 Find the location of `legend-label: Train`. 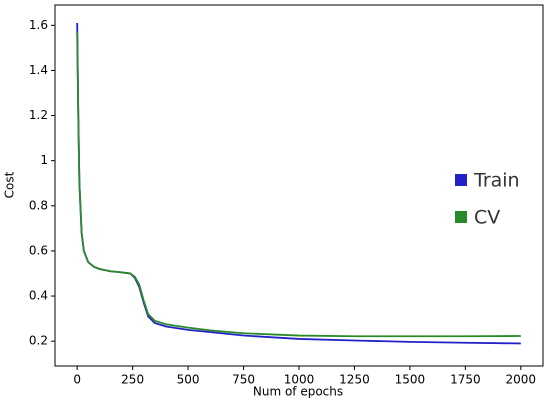

legend-label: Train is located at coordinates (496, 181).